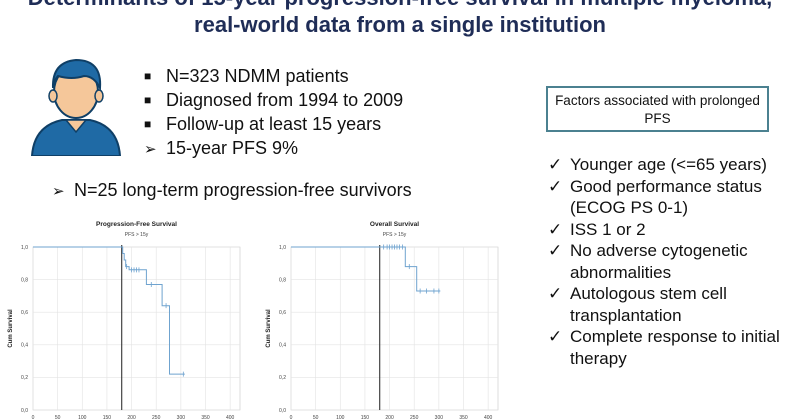  I want to click on factor-item: ✓ Younger age (<=65 years), so click(657, 164).